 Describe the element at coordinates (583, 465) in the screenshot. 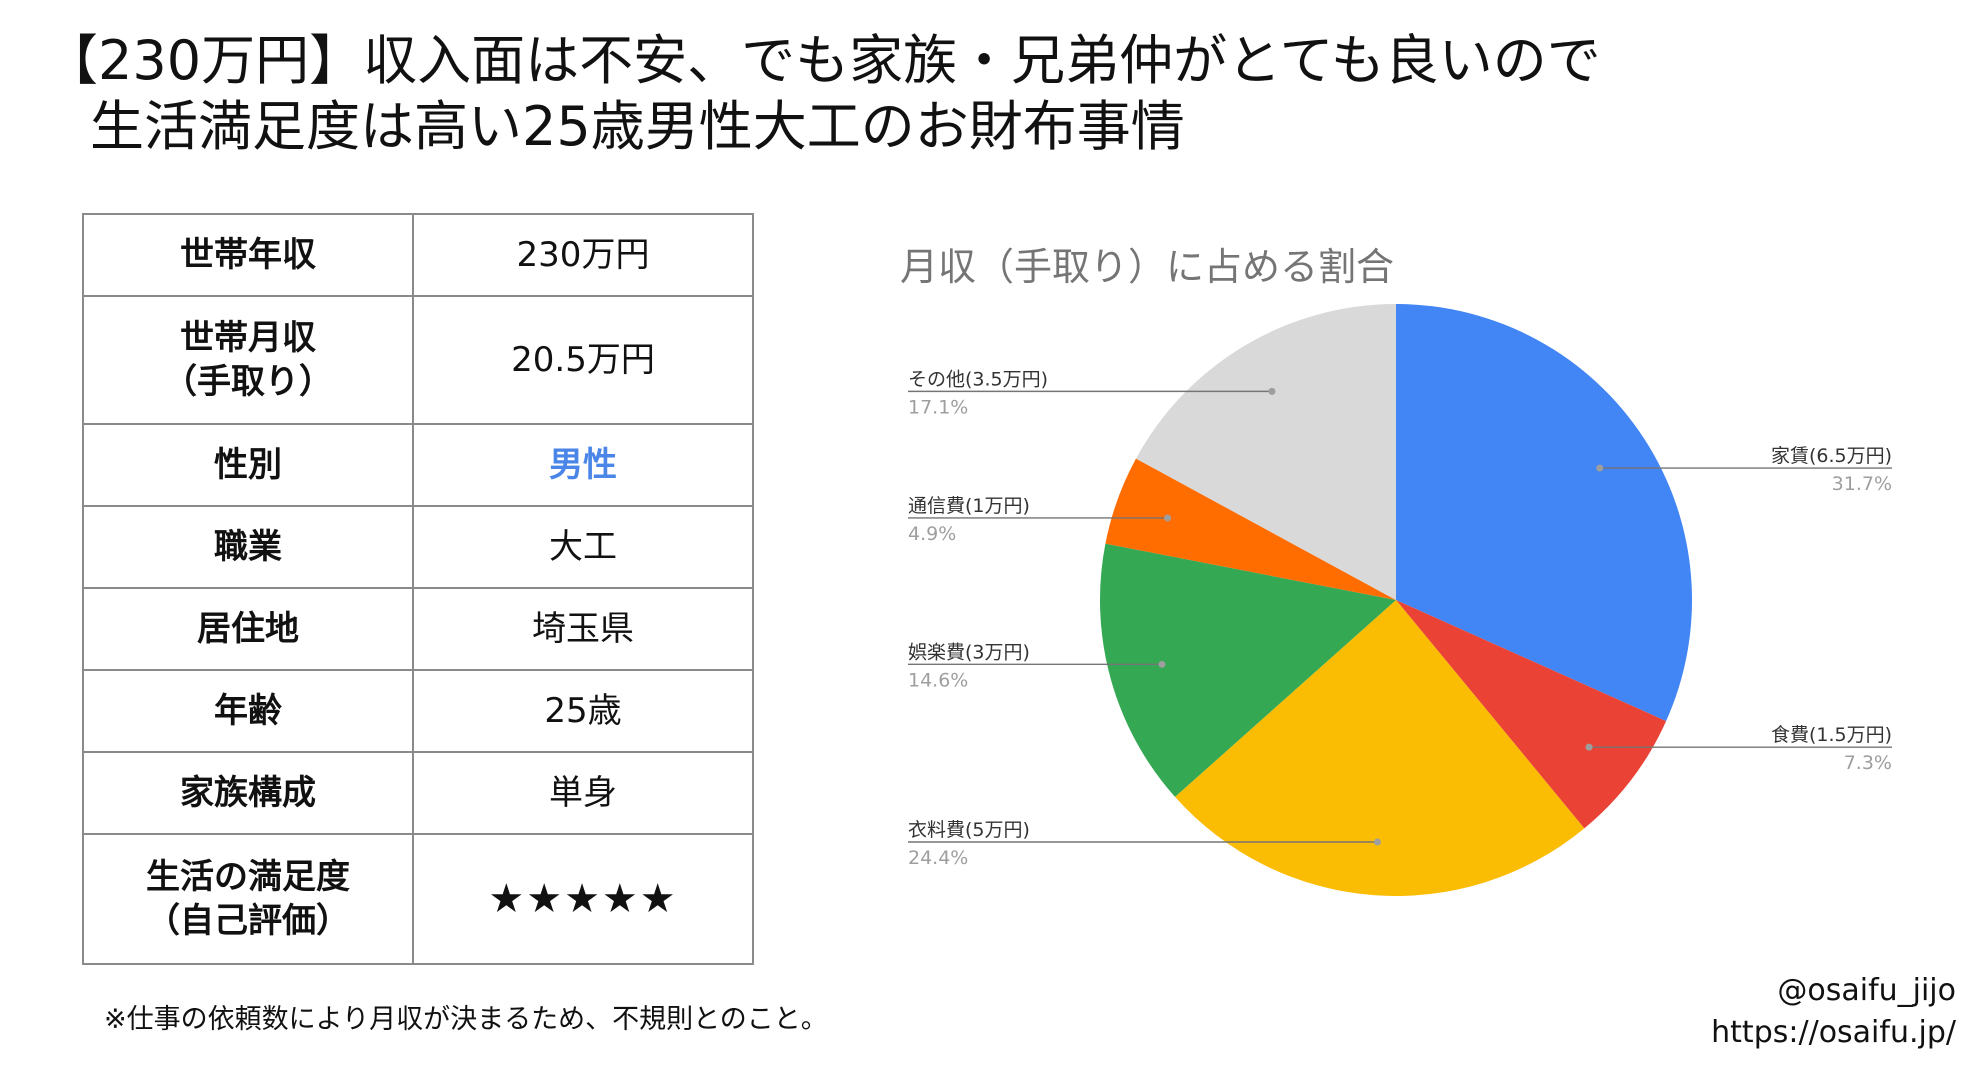

I see `profile-value: 男性` at that location.